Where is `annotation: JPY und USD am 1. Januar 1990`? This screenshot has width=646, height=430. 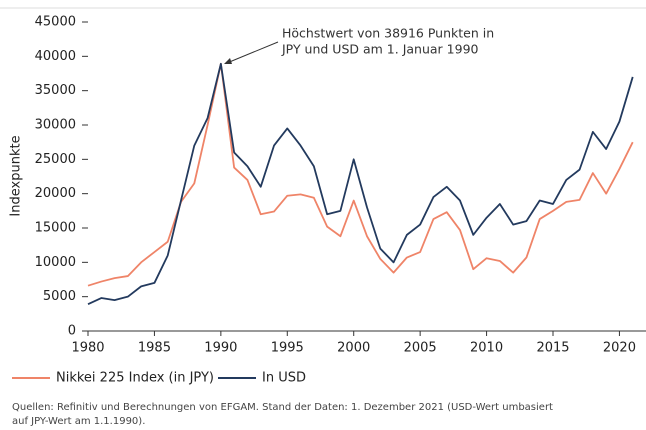
annotation: JPY und USD am 1. Januar 1990 is located at coordinates (380, 49).